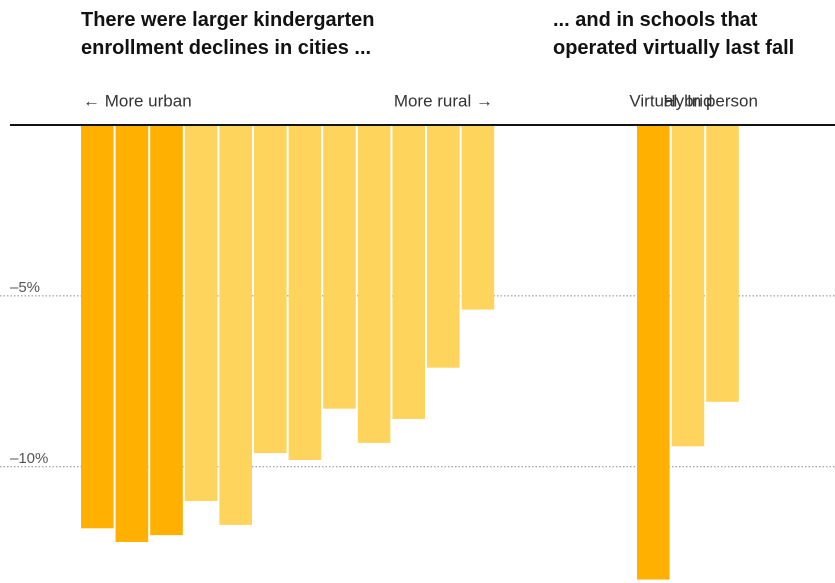  What do you see at coordinates (29, 458) in the screenshot?
I see `y-tick-label: –10%` at bounding box center [29, 458].